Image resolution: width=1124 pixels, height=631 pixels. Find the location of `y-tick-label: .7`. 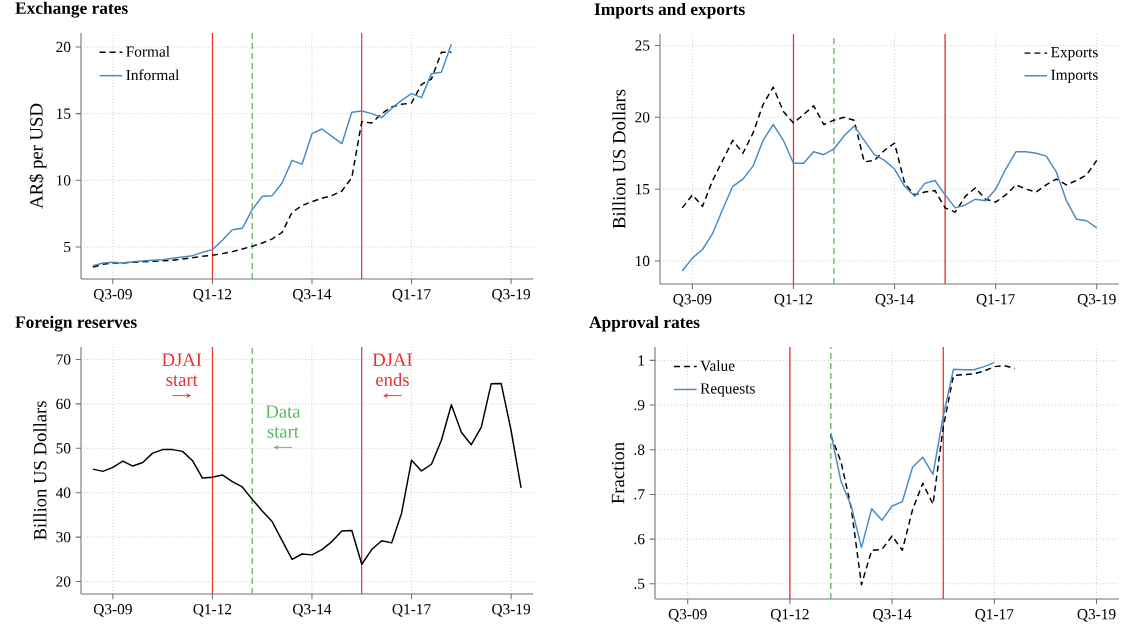

y-tick-label: .7 is located at coordinates (639, 494).